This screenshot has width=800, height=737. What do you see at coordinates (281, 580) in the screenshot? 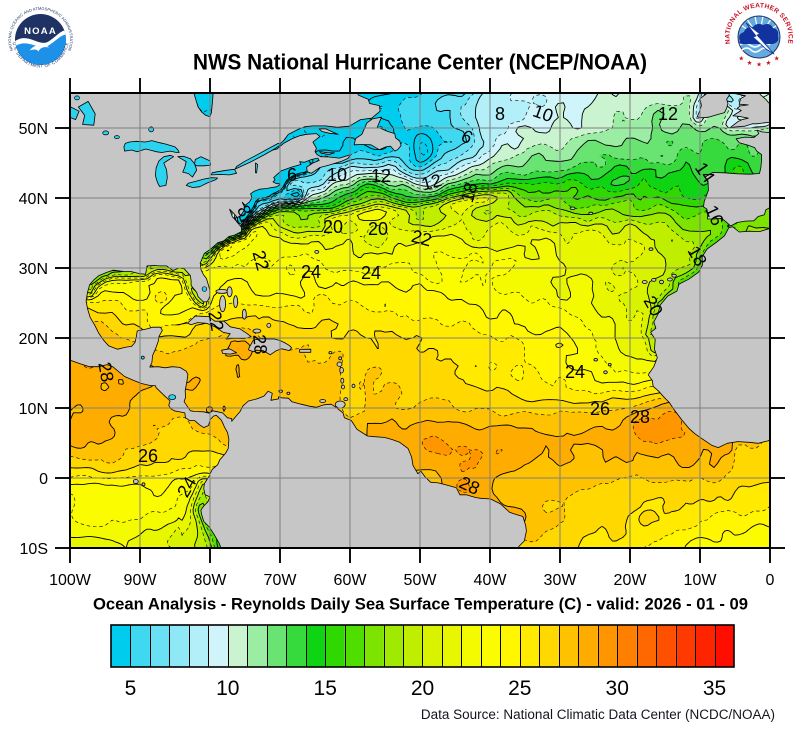
I see `svg-text: 70W` at bounding box center [281, 580].